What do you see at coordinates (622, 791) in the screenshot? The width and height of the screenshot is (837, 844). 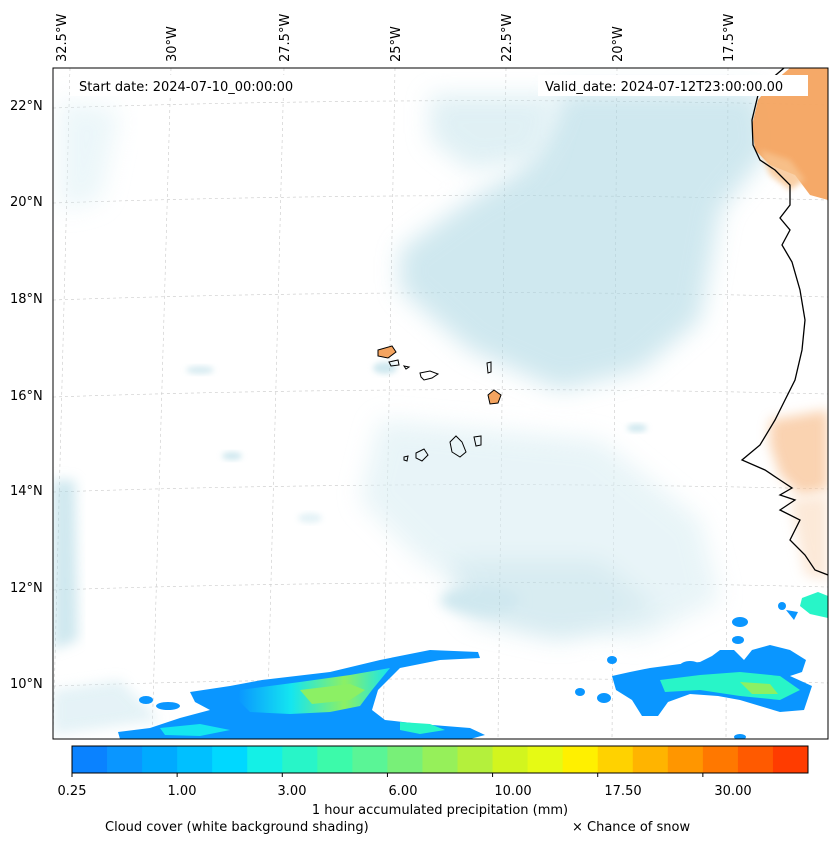 I see `colorbar-tick-label: 17.50` at bounding box center [622, 791].